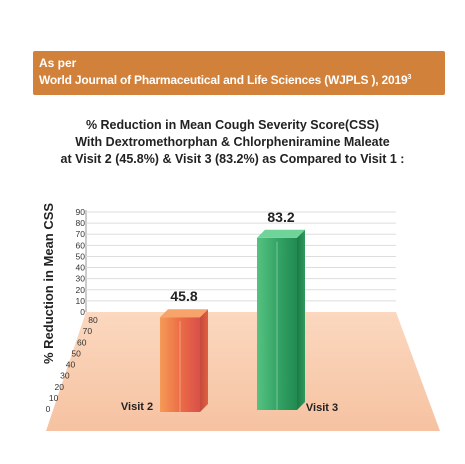 The height and width of the screenshot is (464, 465). Describe the element at coordinates (60, 387) in the screenshot. I see `floor-tick-label: 20` at that location.